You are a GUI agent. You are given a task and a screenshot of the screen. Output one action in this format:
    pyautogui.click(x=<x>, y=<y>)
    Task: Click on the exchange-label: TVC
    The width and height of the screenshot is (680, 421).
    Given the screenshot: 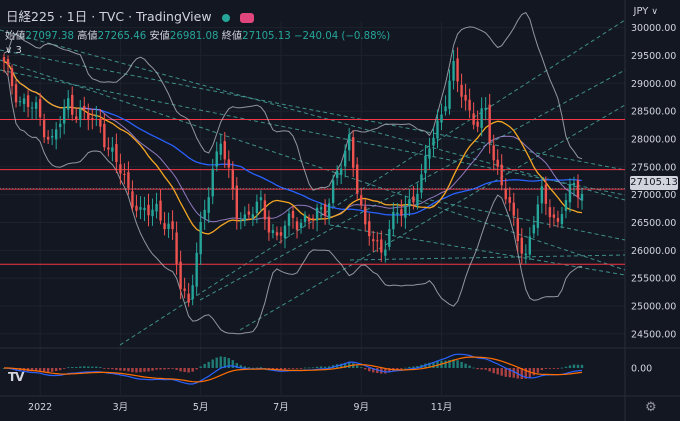 What is the action you would take?
    pyautogui.click(x=112, y=16)
    